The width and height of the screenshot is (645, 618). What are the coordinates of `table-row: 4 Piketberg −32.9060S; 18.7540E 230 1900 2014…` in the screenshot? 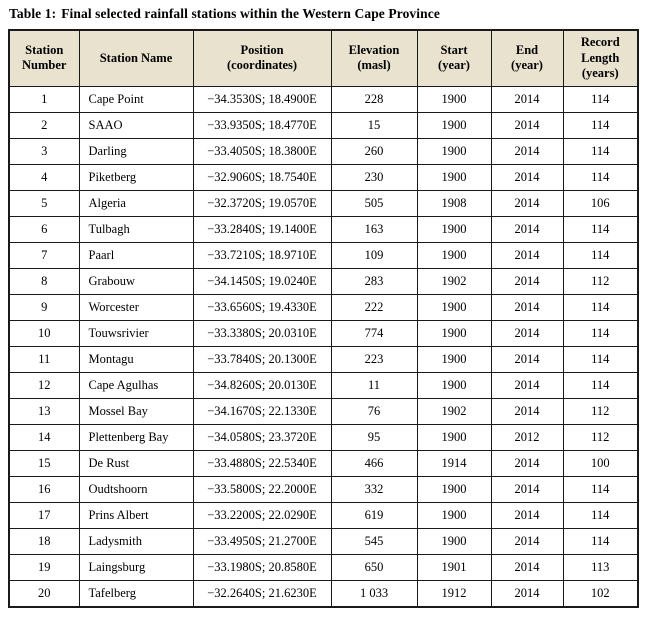 It's located at (323, 177).